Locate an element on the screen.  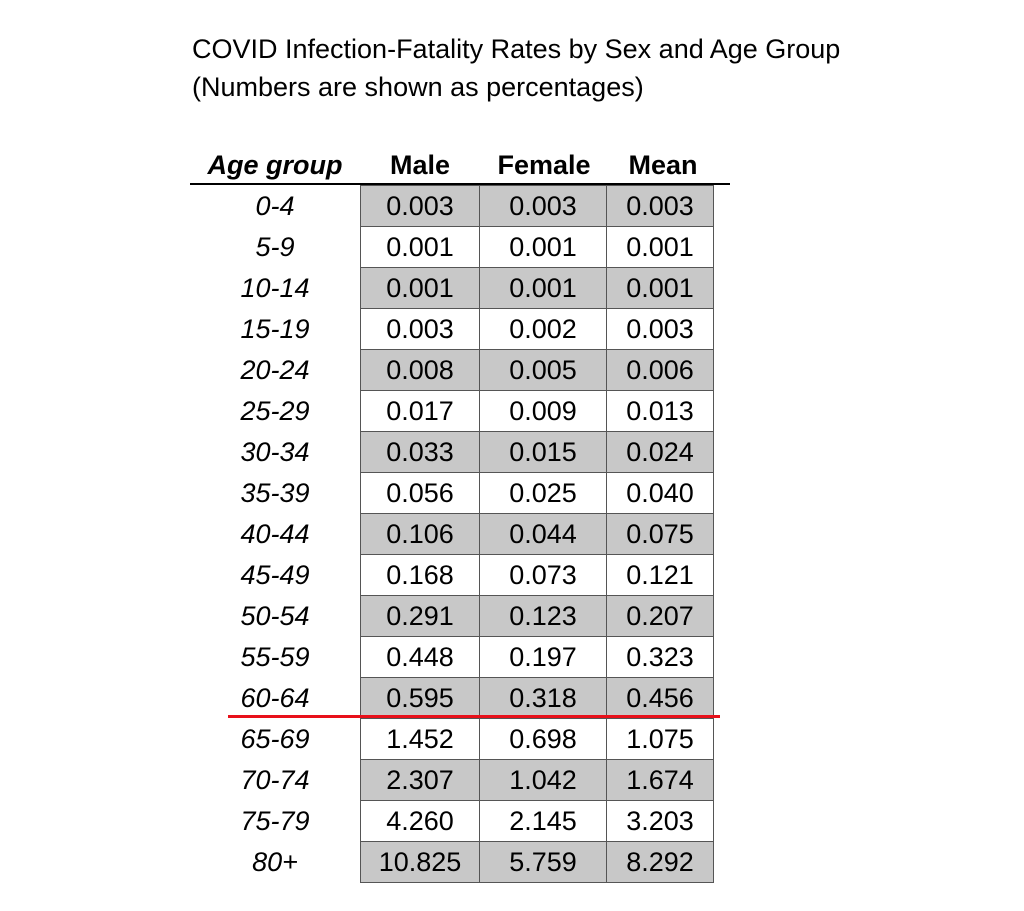
table-row: 20-24 0.008 0.005 0.006 is located at coordinates (452, 370).